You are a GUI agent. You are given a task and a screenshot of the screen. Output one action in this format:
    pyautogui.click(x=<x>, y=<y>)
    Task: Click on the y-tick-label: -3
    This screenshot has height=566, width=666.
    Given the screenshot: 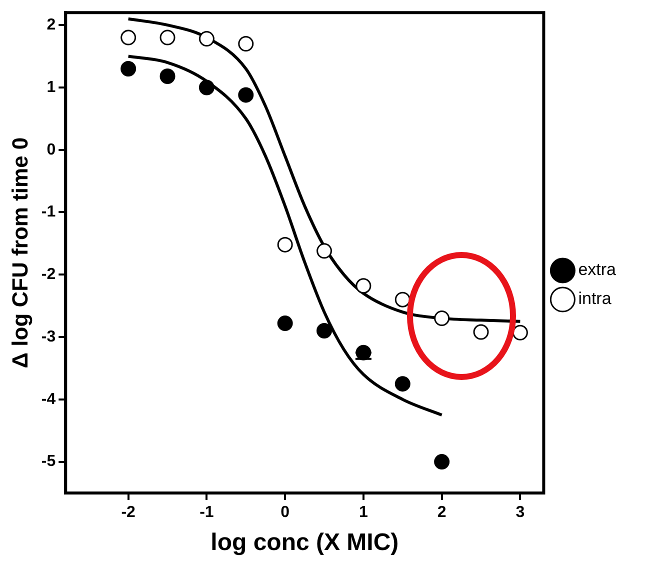 What is the action you would take?
    pyautogui.click(x=48, y=337)
    